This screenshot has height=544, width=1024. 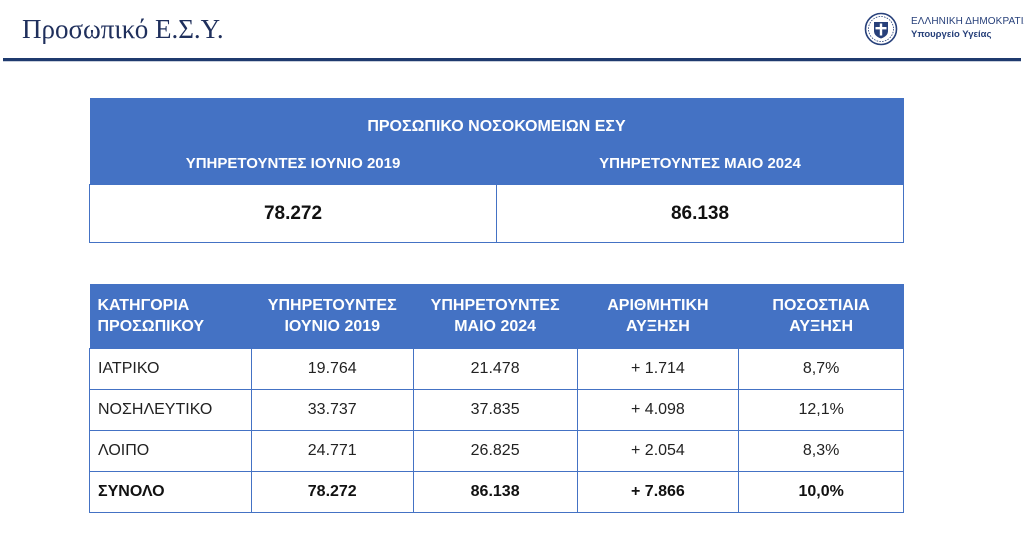 What do you see at coordinates (821, 305) in the screenshot?
I see `header-line: ΠΟΣΟΣΤΙΑΙΑ` at bounding box center [821, 305].